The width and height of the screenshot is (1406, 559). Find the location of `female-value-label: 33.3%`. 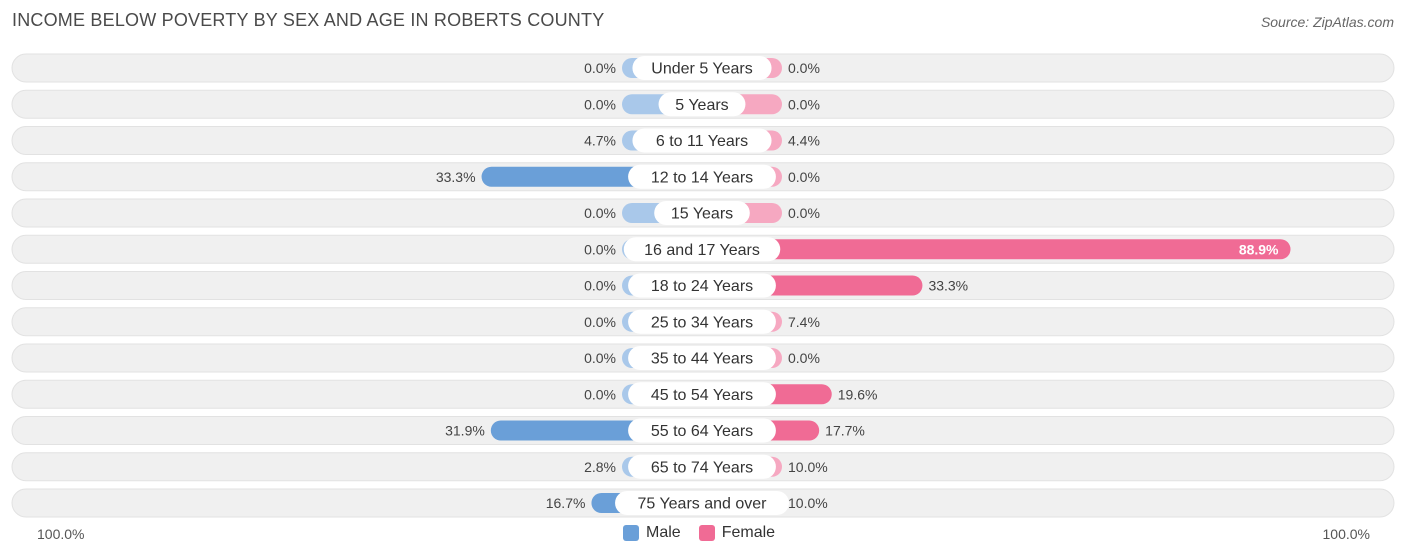

female-value-label: 33.3% is located at coordinates (948, 286).